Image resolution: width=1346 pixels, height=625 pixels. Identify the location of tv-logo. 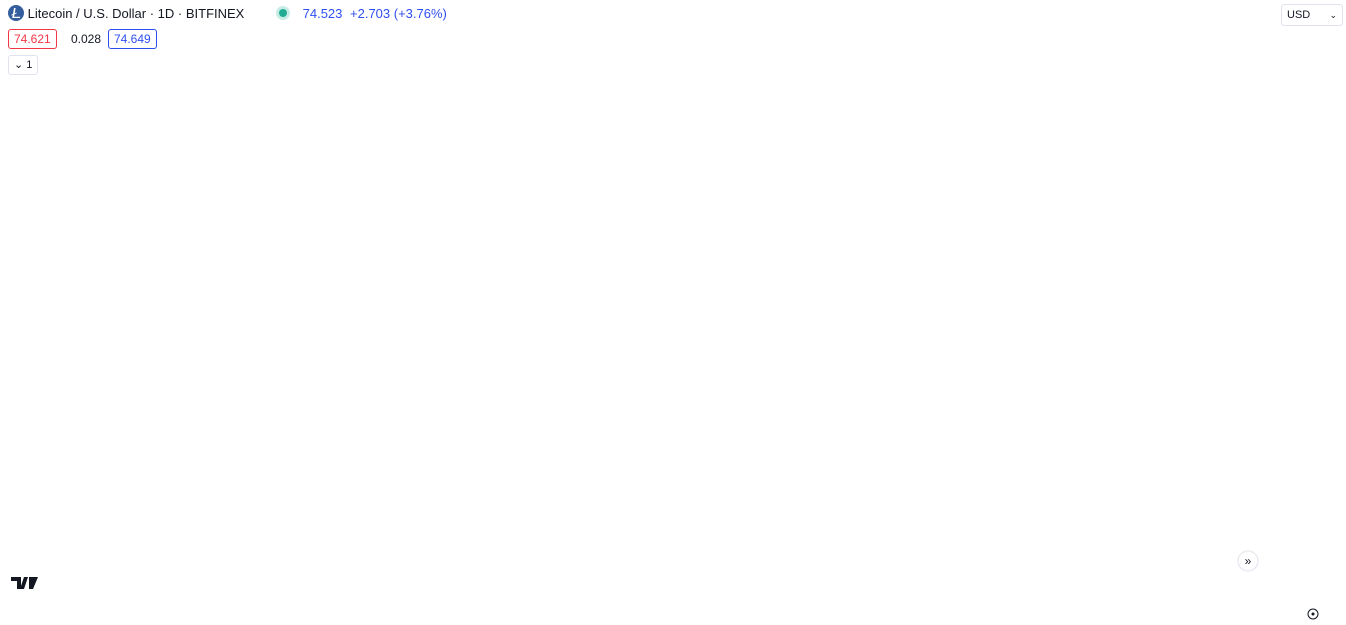
(24, 583).